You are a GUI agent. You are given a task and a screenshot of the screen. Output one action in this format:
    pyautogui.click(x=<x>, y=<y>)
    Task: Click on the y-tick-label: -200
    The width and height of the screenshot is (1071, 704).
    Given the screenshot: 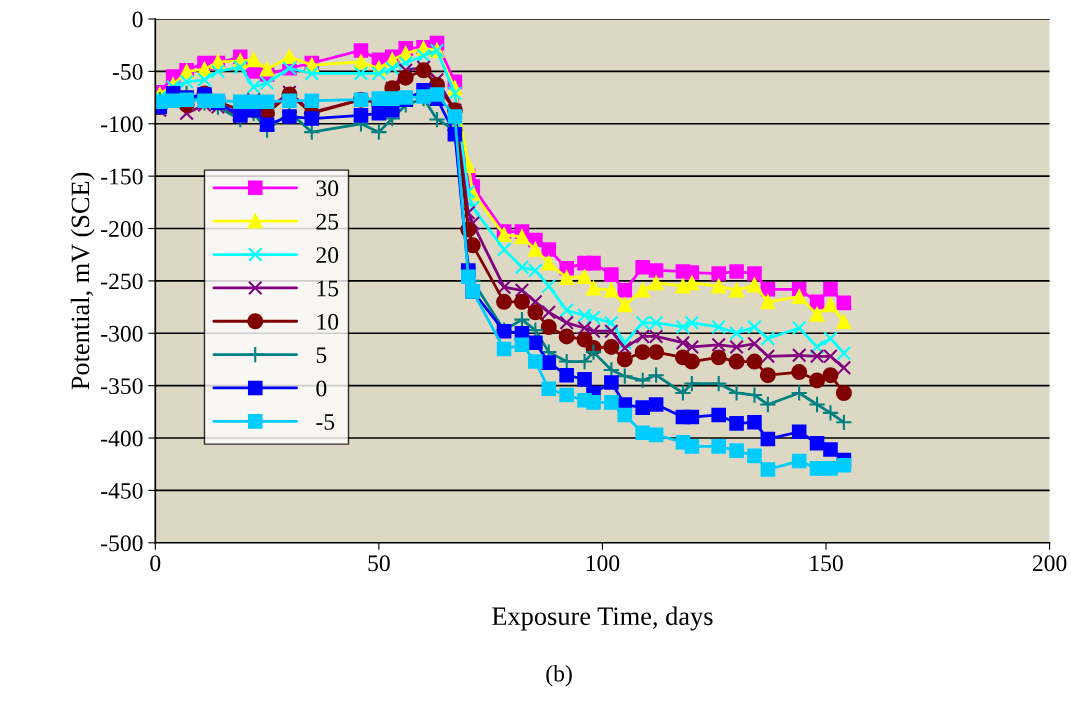 What is the action you would take?
    pyautogui.click(x=122, y=229)
    